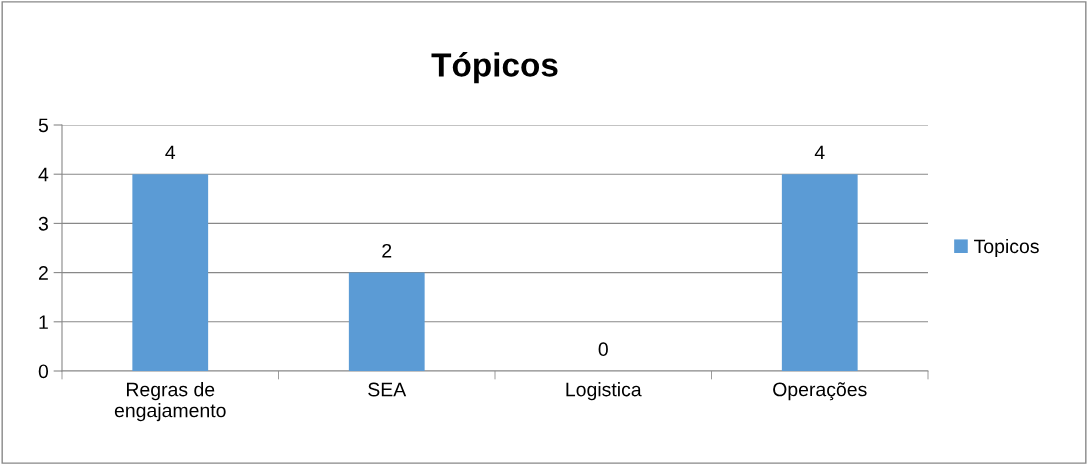  What do you see at coordinates (43, 273) in the screenshot?
I see `y-tick-label: 2` at bounding box center [43, 273].